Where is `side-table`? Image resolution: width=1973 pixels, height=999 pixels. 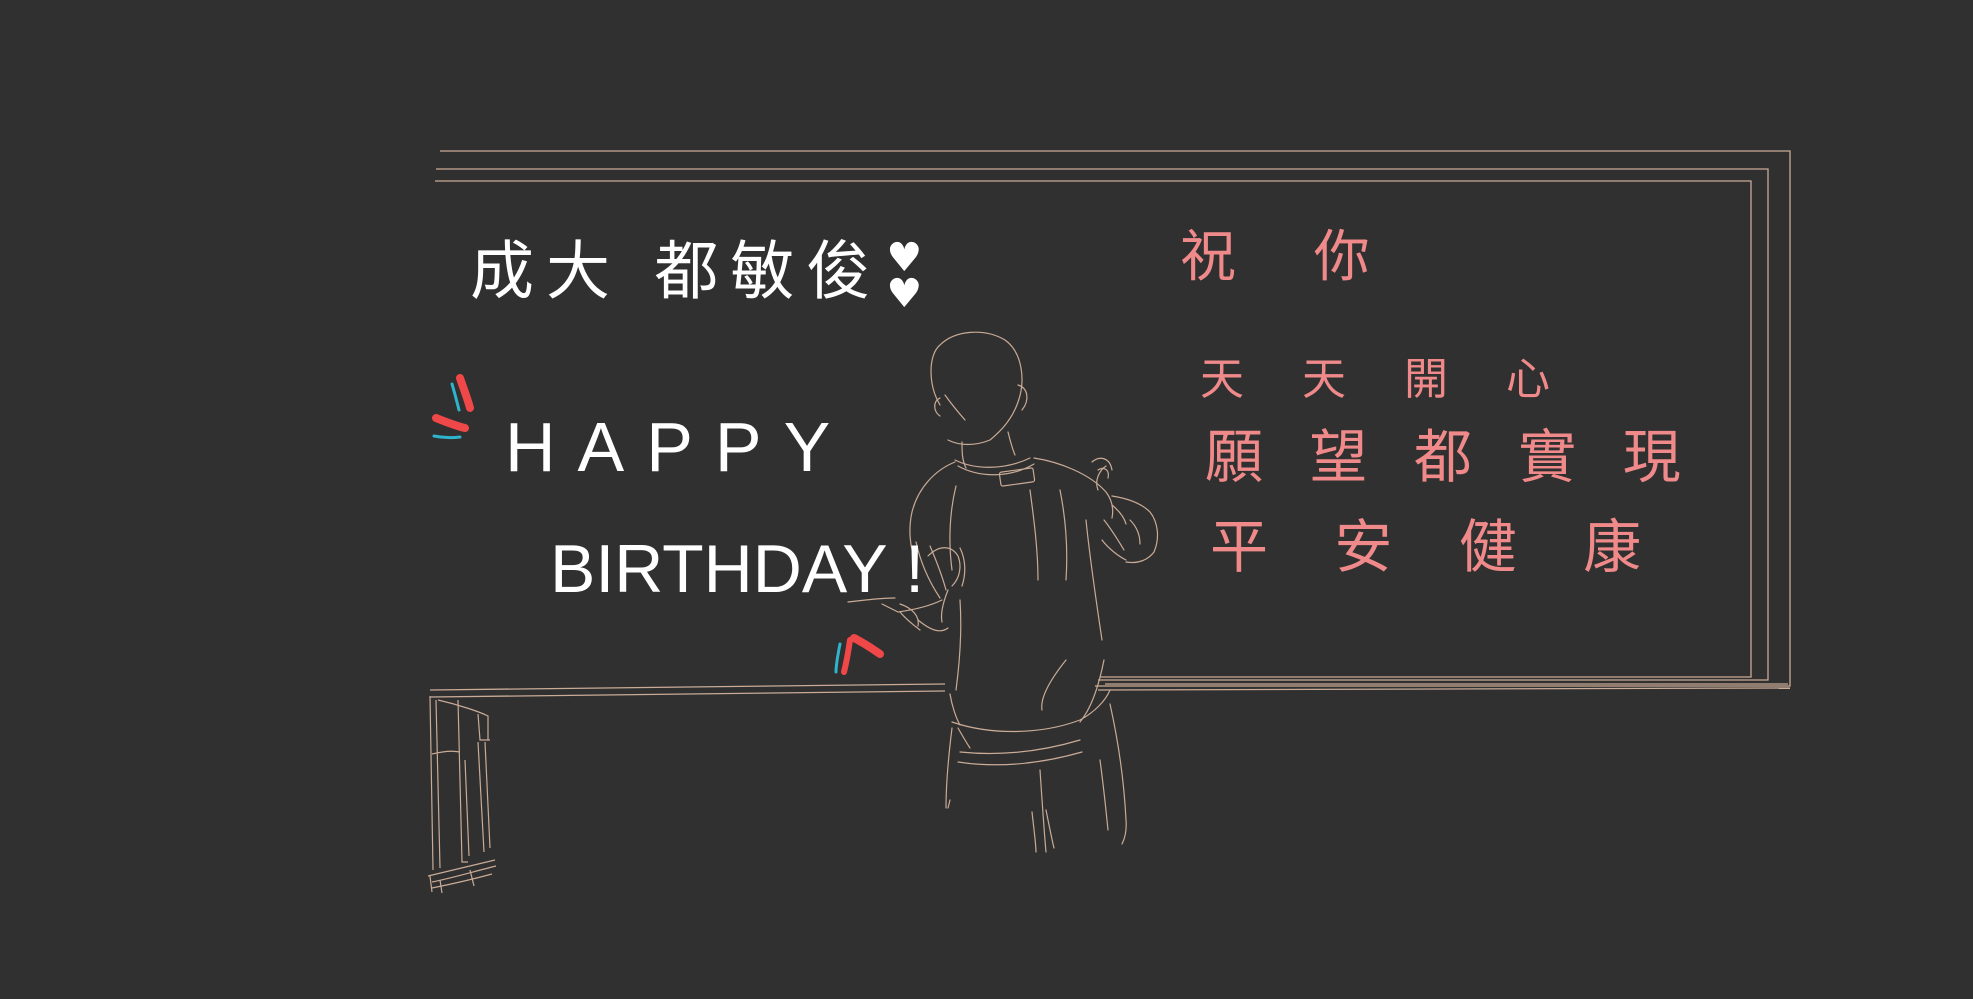 side-table is located at coordinates (462, 794).